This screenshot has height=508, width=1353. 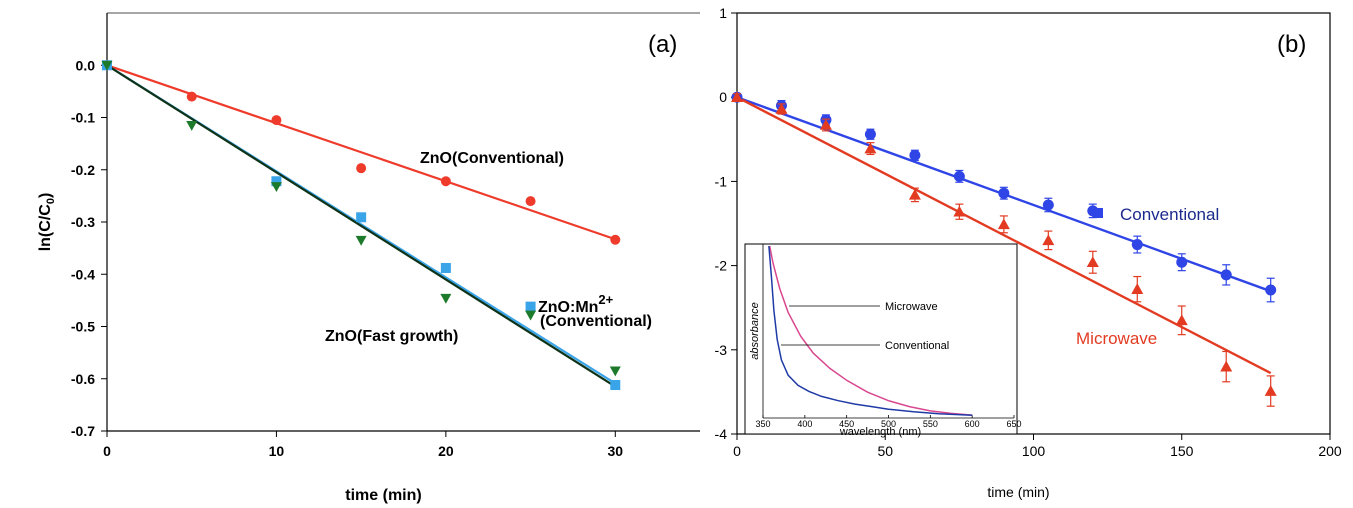 What do you see at coordinates (721, 266) in the screenshot?
I see `y-tick-label: -2` at bounding box center [721, 266].